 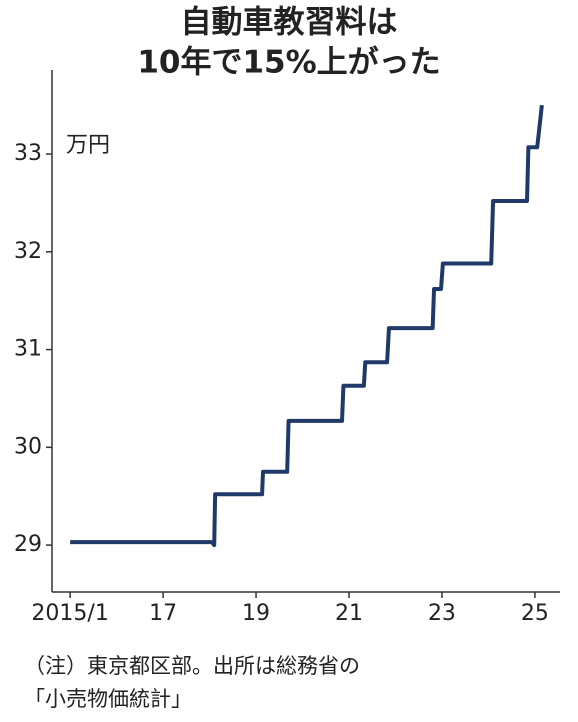 What do you see at coordinates (256, 613) in the screenshot?
I see `x-tick-label: 19` at bounding box center [256, 613].